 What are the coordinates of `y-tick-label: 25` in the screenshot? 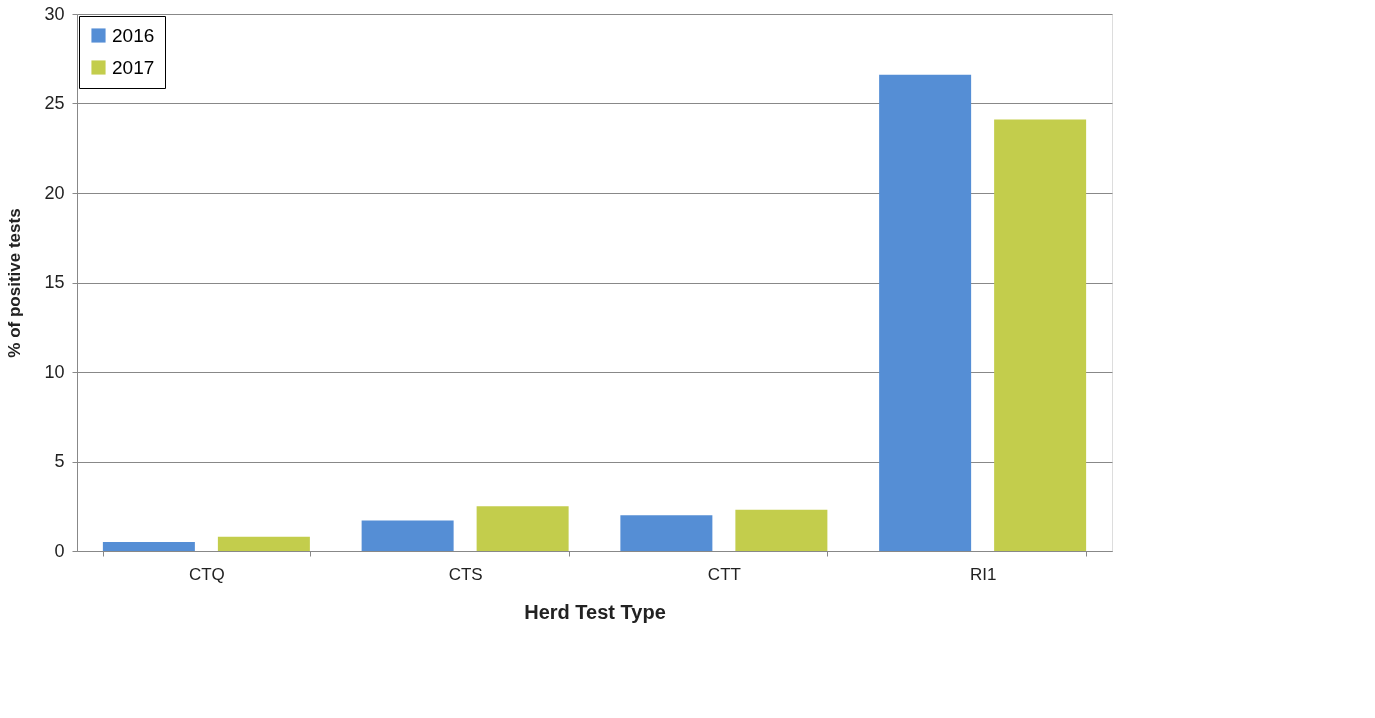 It's located at (54, 103).